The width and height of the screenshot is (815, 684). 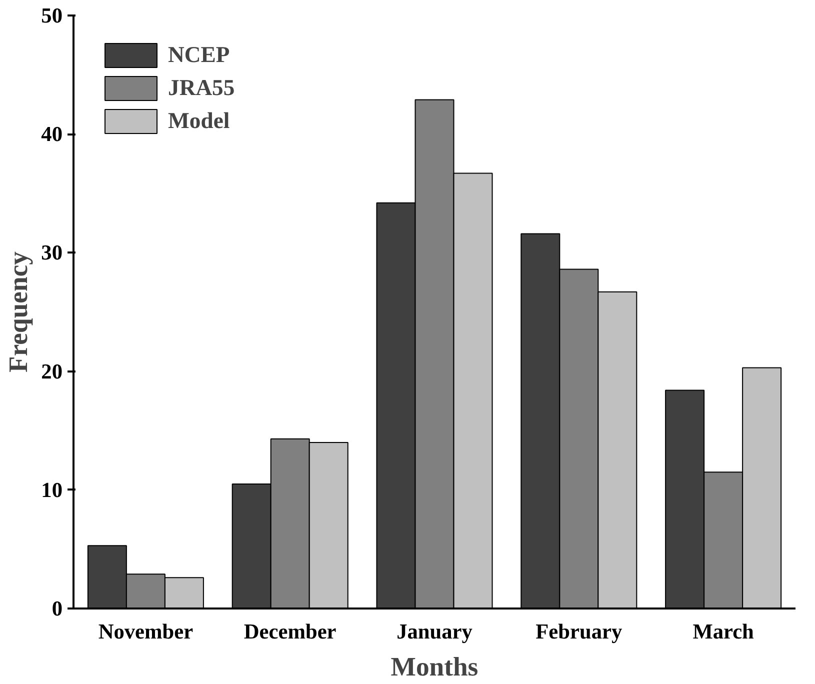 I want to click on x-tick-label: December, so click(x=290, y=632).